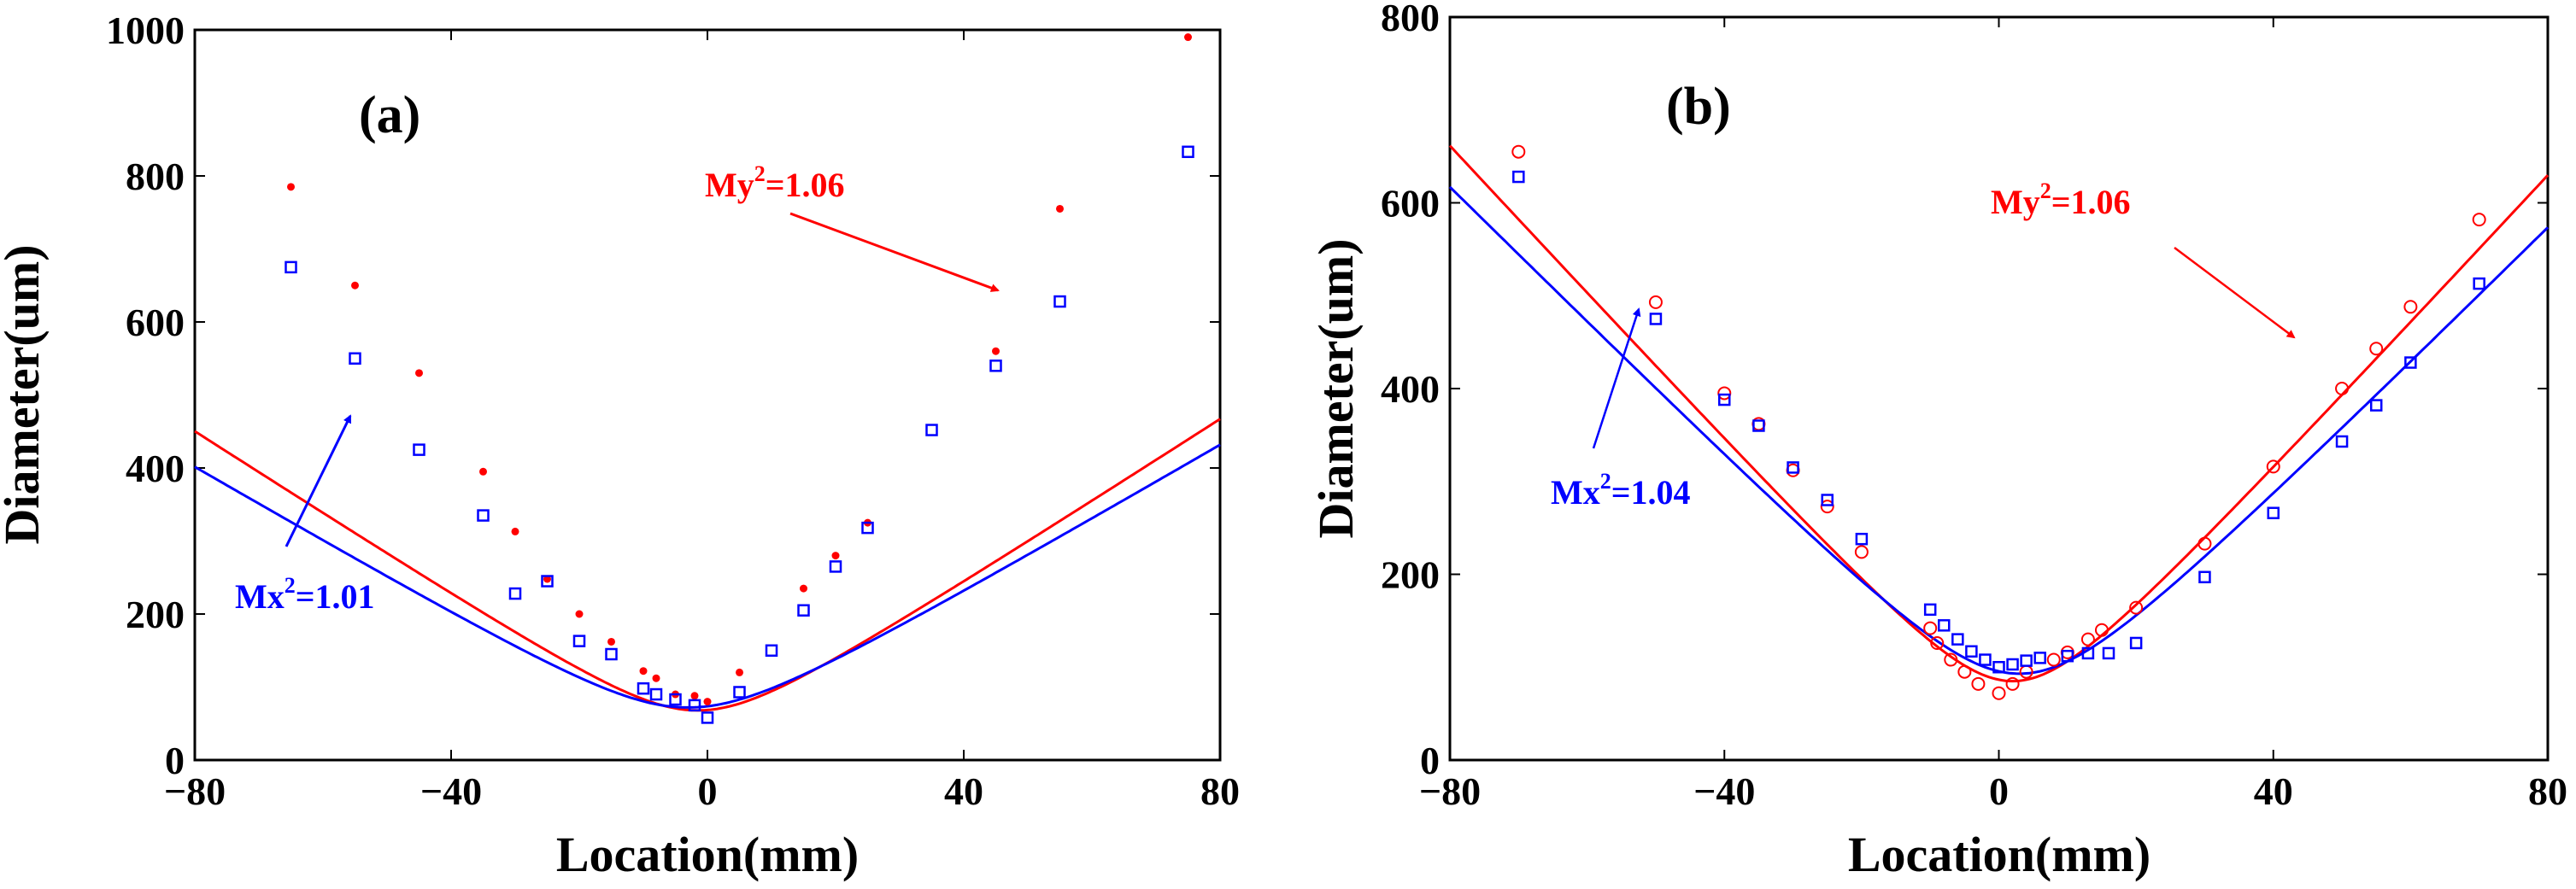 The image size is (2576, 889). I want to click on panel-b-ytick-label: 400, so click(1410, 389).